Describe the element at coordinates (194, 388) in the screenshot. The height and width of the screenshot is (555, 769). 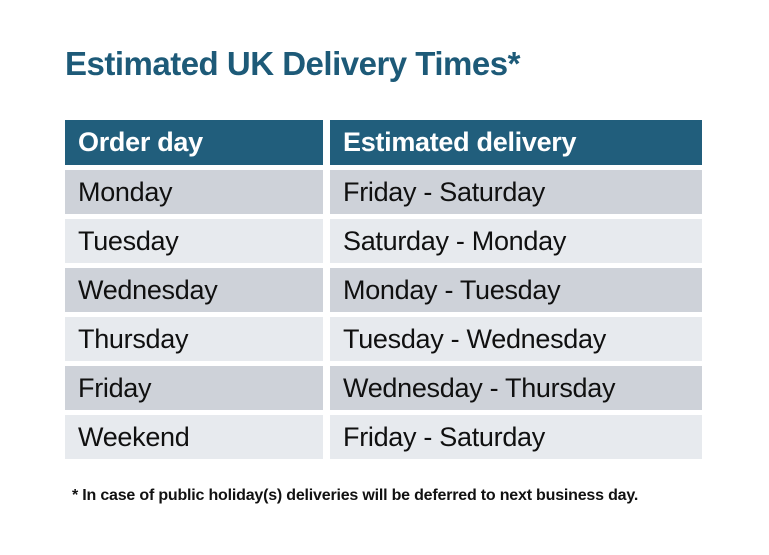
I see `order-day-cell: Friday` at that location.